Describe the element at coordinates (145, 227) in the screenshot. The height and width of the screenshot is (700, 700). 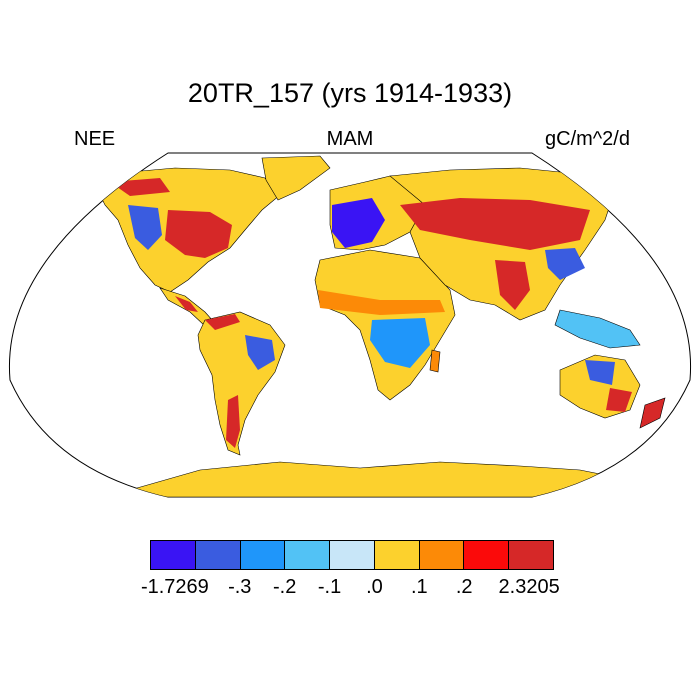
I see `region-na-west-blue` at that location.